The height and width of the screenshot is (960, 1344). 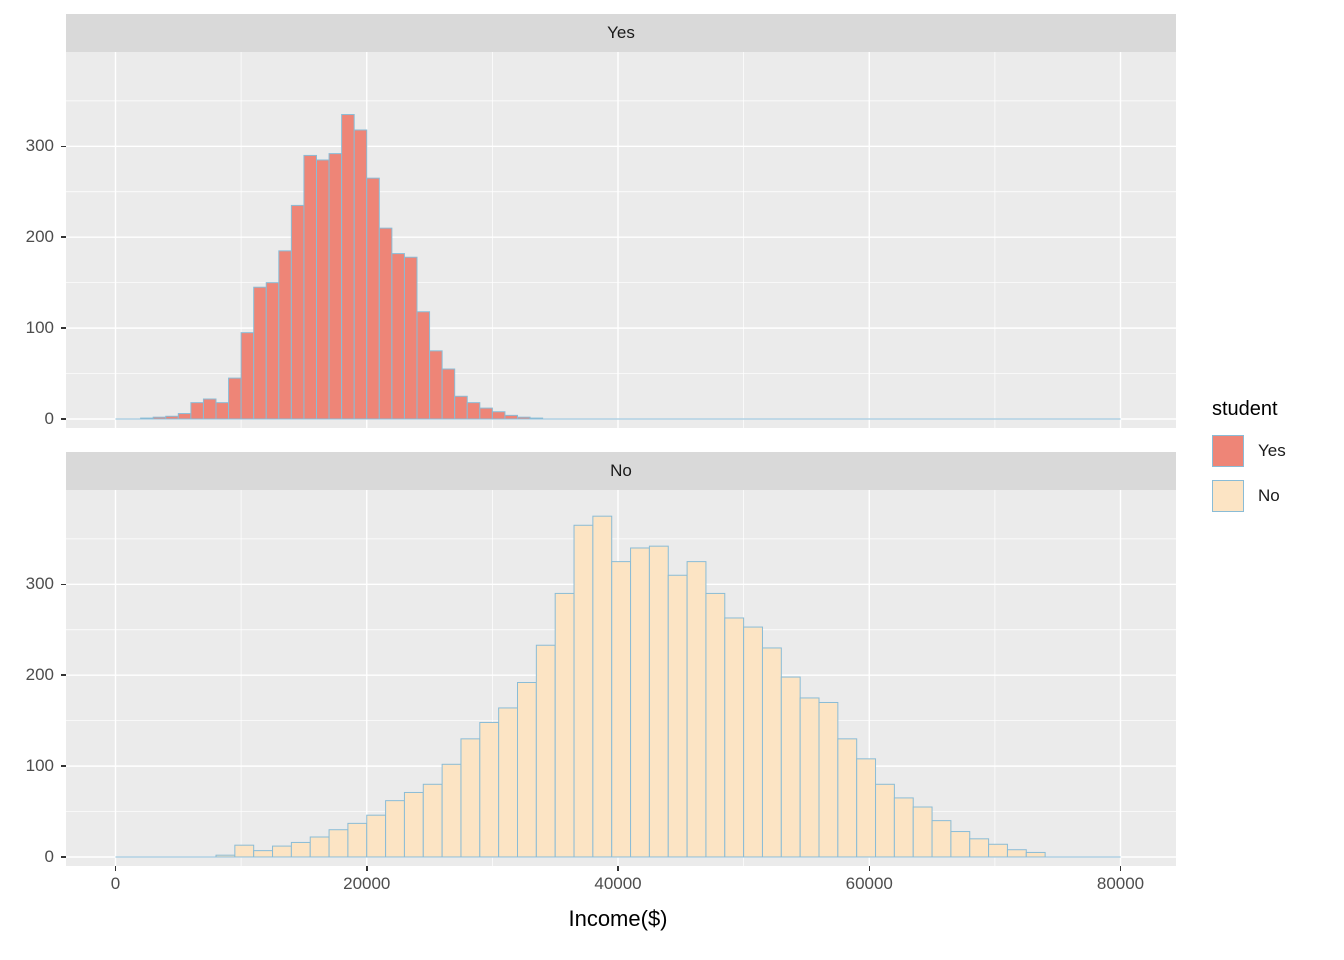 I want to click on x-tick-label: 20000, so click(x=367, y=883).